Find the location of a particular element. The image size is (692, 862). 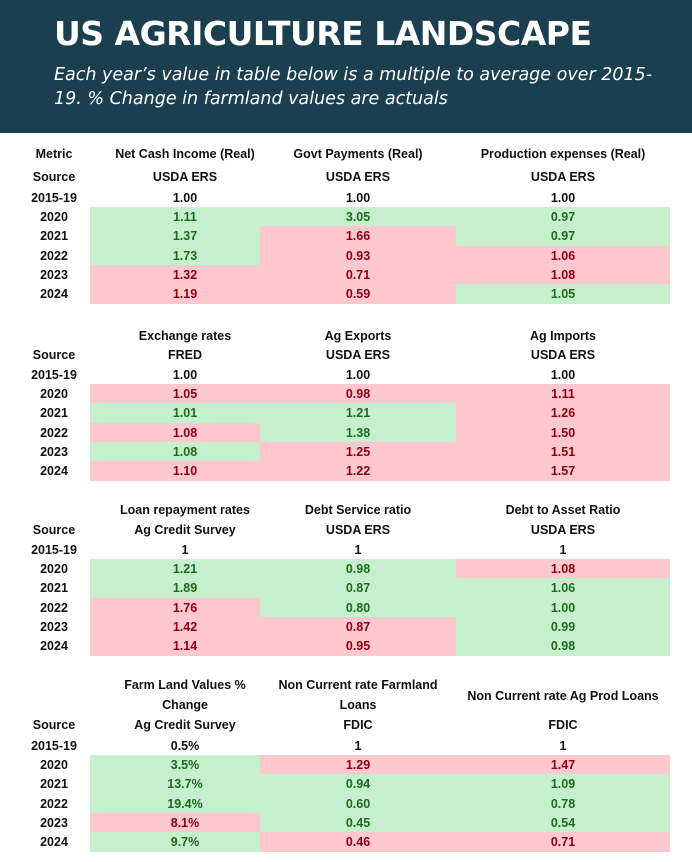

value-cell: 9.7% is located at coordinates (185, 842).